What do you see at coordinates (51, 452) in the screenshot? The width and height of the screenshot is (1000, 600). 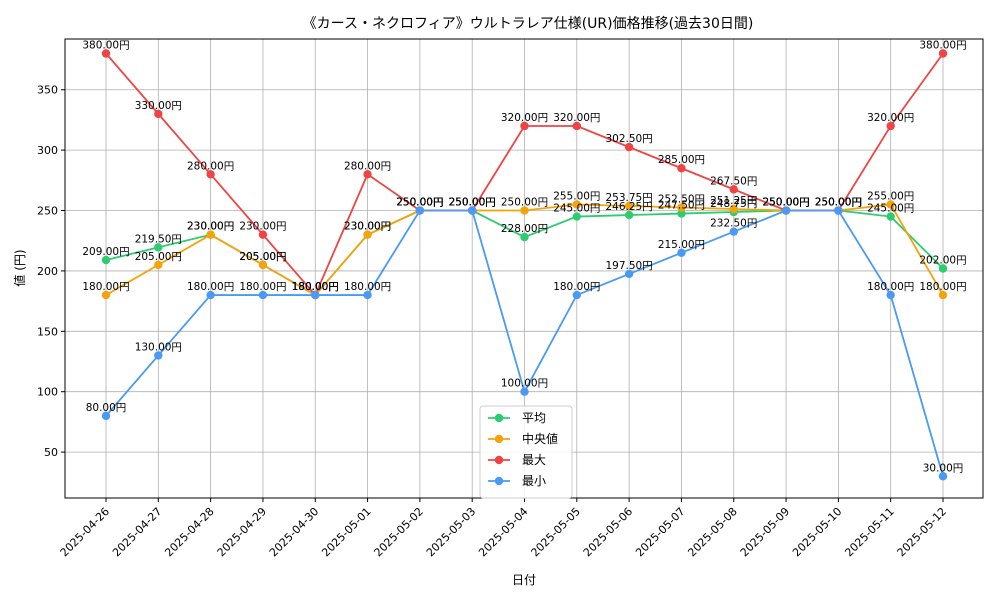 I see `y-tick-label: 50` at bounding box center [51, 452].